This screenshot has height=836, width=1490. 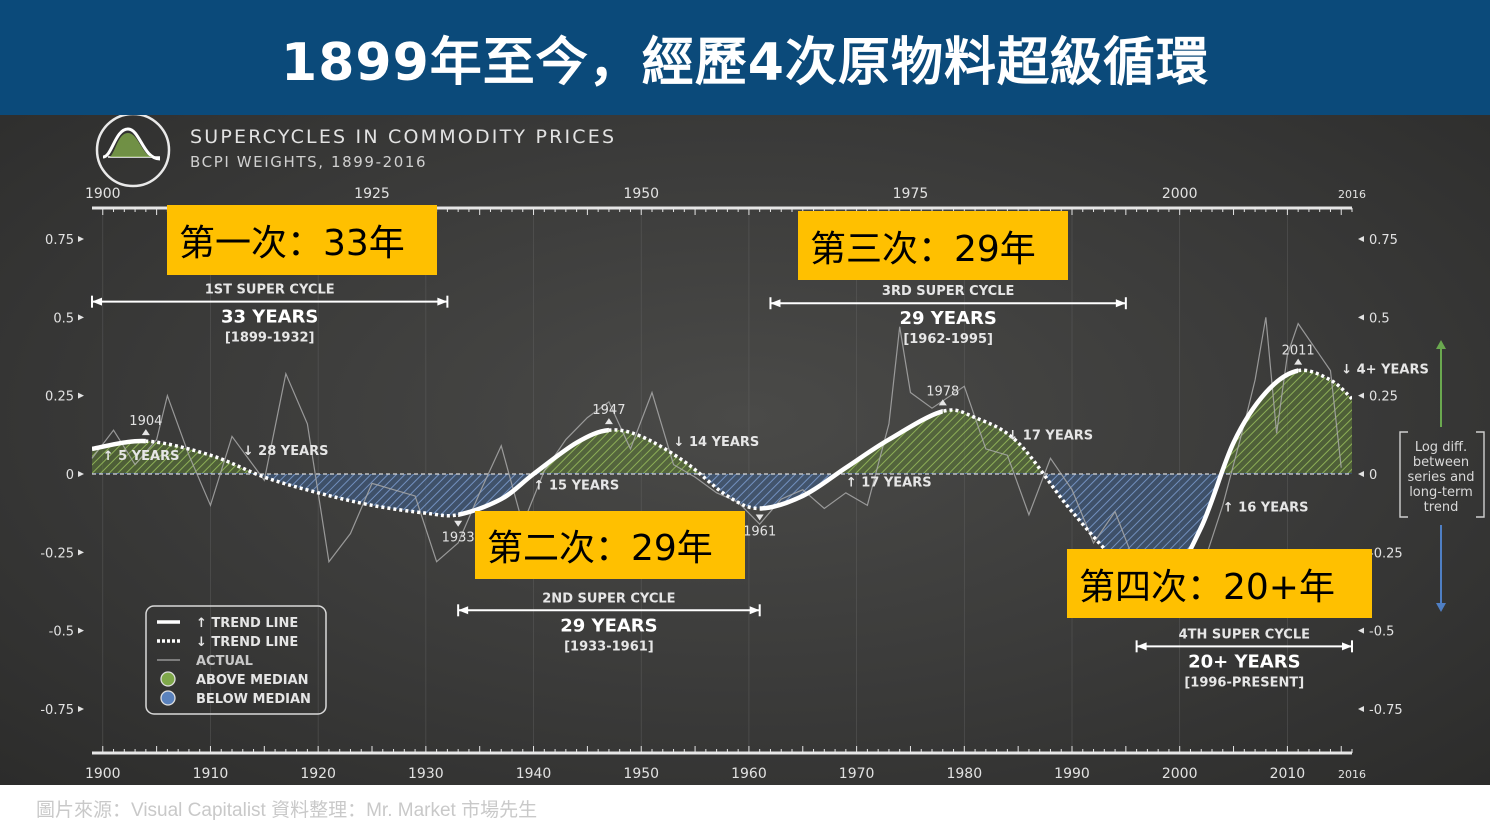 What do you see at coordinates (745, 63) in the screenshot?
I see `slide-title: 1899年至今，經歷4次原物料超級循環` at bounding box center [745, 63].